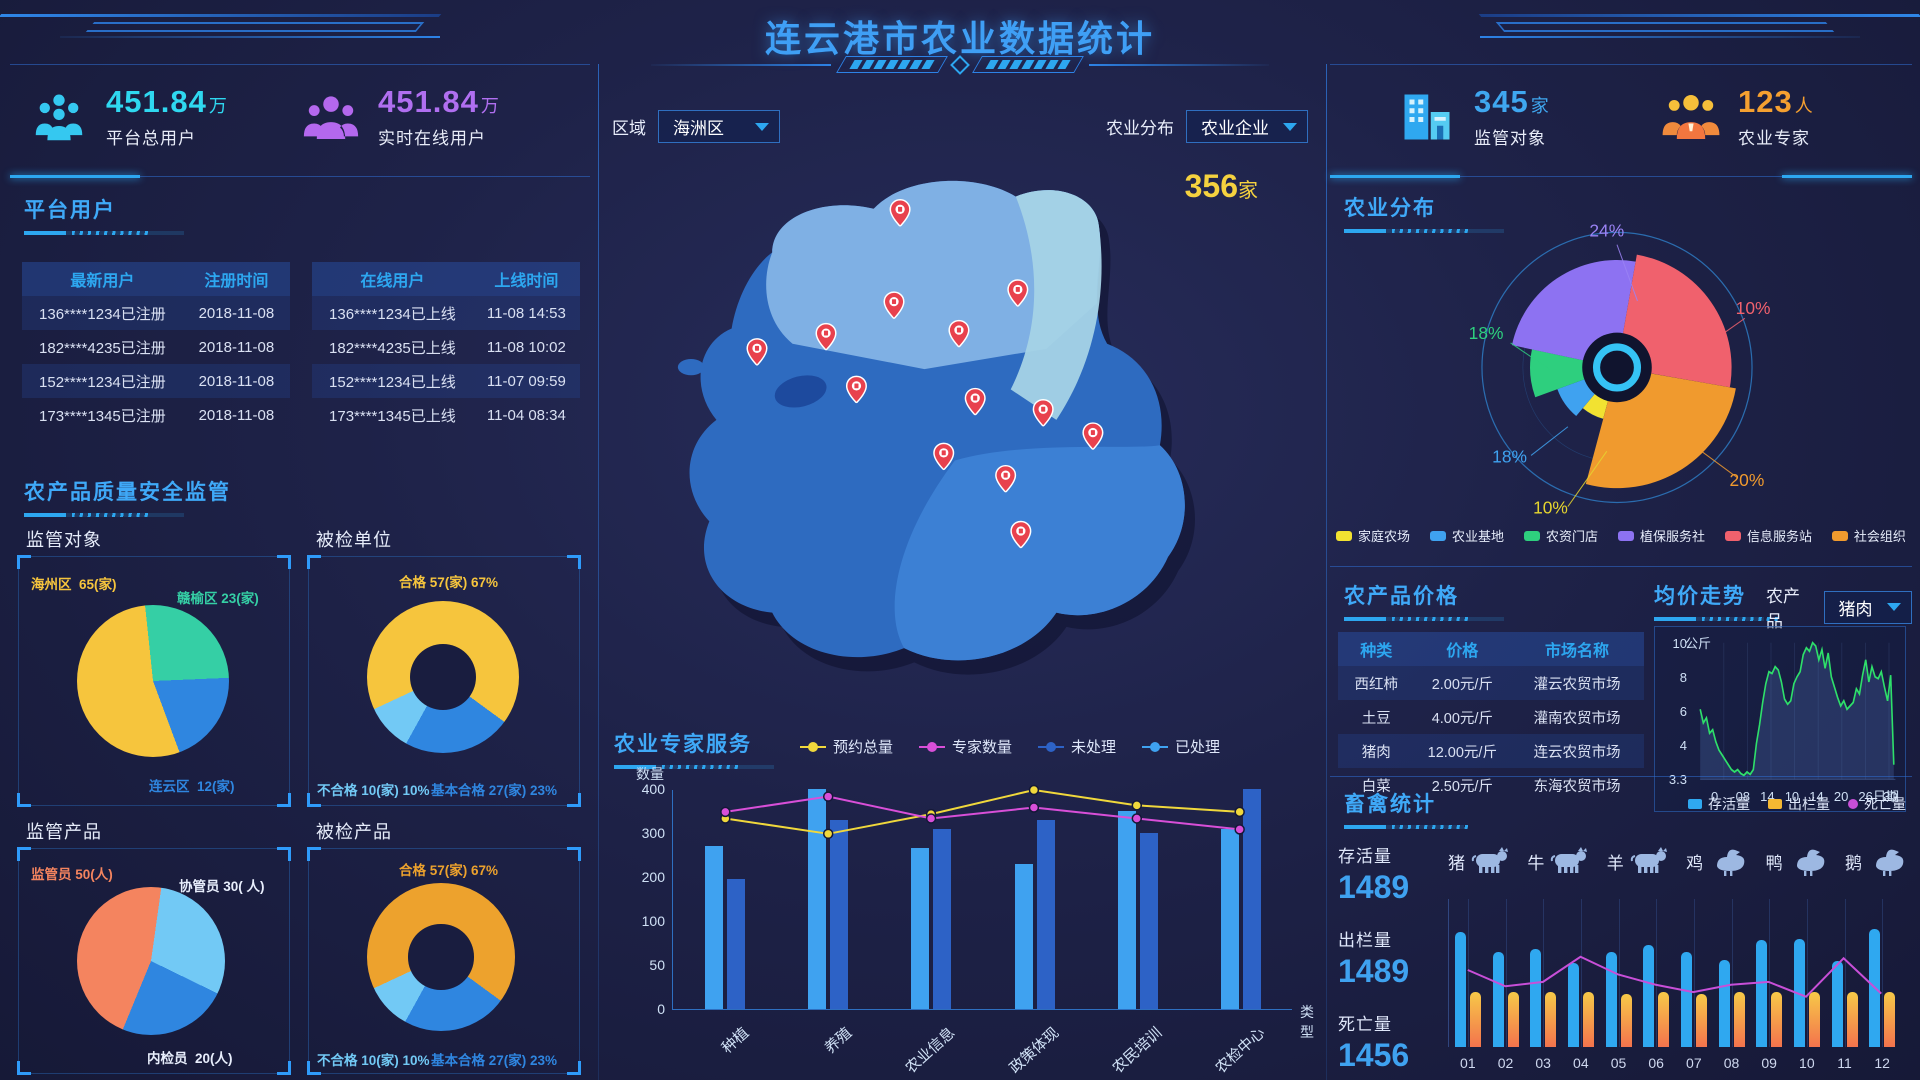 The width and height of the screenshot is (1920, 1080). Describe the element at coordinates (1621, 566) in the screenshot. I see `divider` at that location.